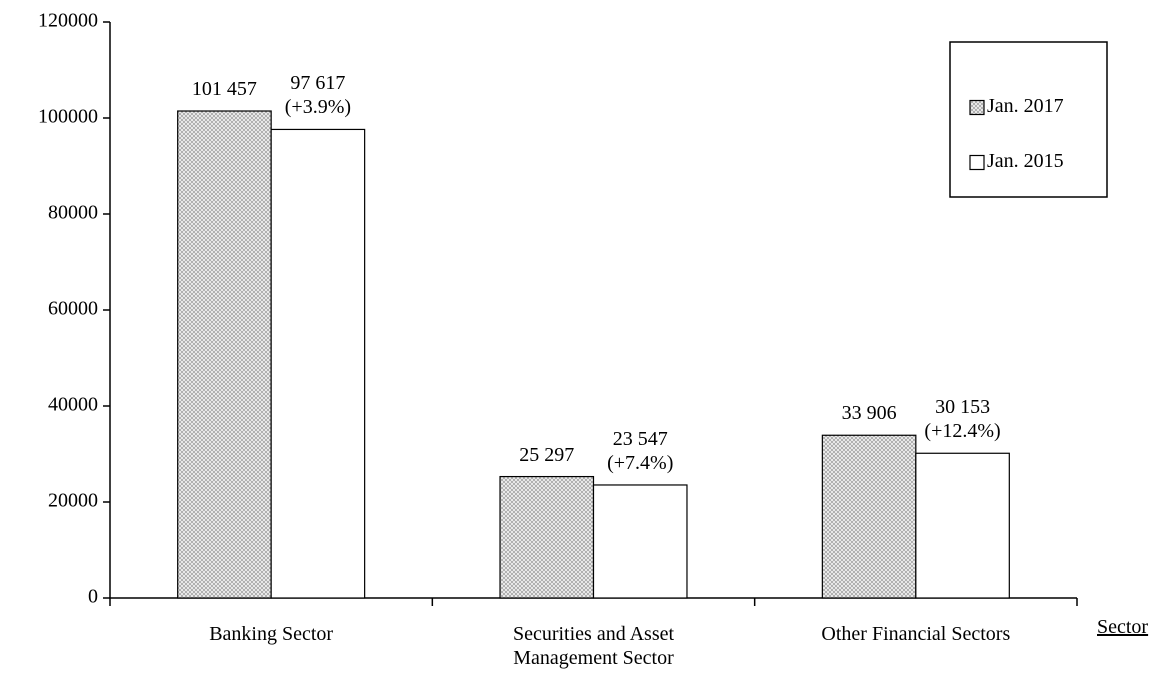 This screenshot has height=684, width=1165. What do you see at coordinates (73, 213) in the screenshot?
I see `y-tick-label: 80000` at bounding box center [73, 213].